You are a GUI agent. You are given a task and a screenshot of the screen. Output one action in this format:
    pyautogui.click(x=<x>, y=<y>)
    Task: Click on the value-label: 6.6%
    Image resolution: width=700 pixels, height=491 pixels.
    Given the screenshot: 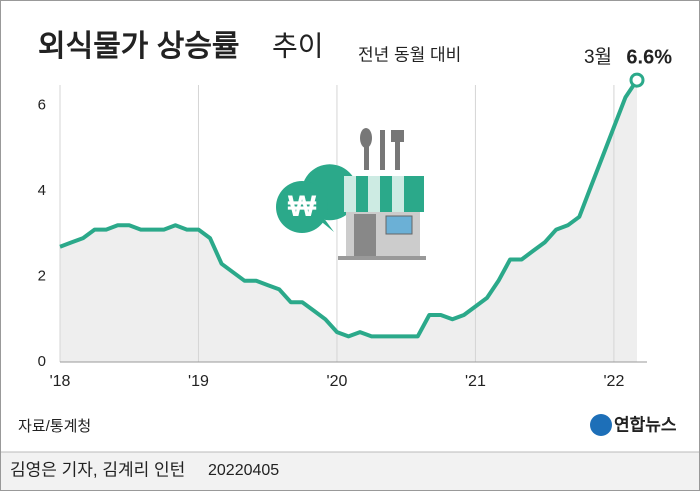 What is the action you would take?
    pyautogui.click(x=649, y=57)
    